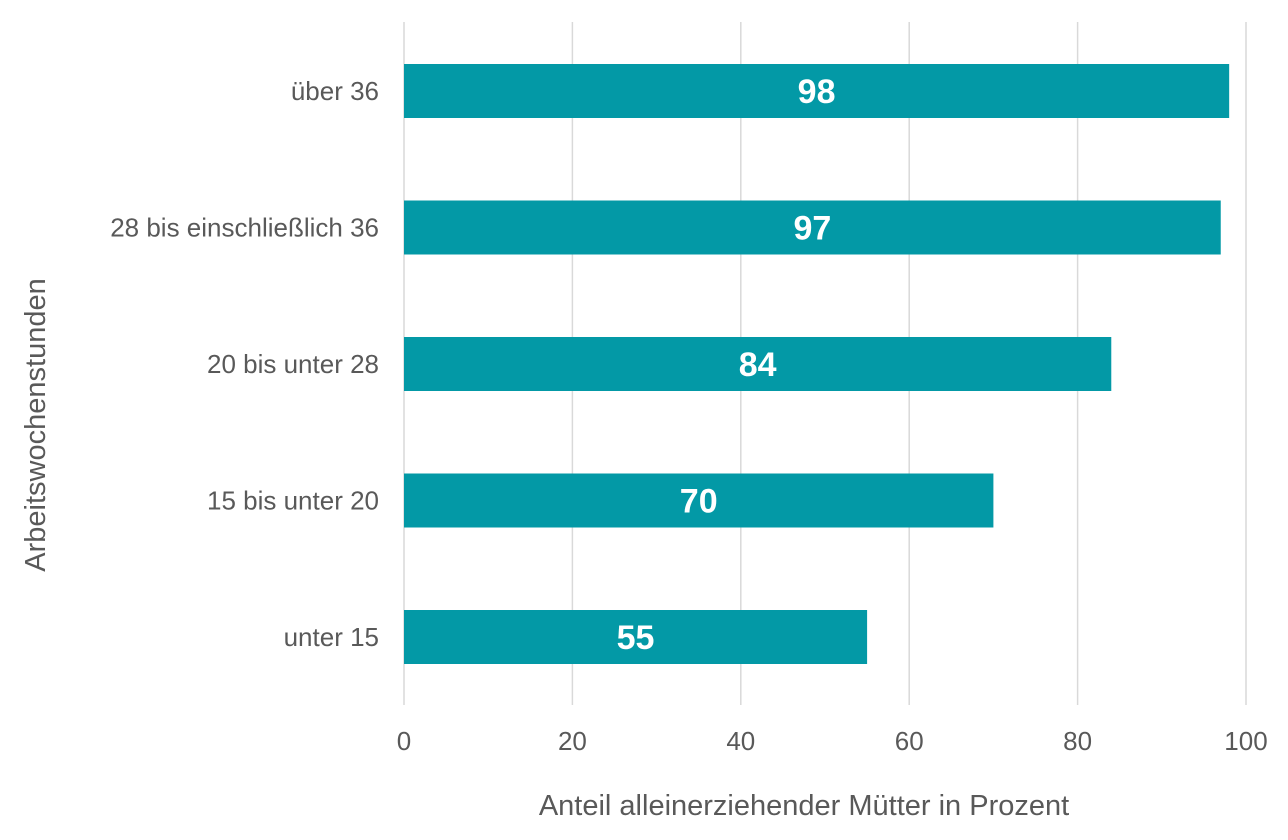  What do you see at coordinates (909, 741) in the screenshot?
I see `x-tick-label: 60` at bounding box center [909, 741].